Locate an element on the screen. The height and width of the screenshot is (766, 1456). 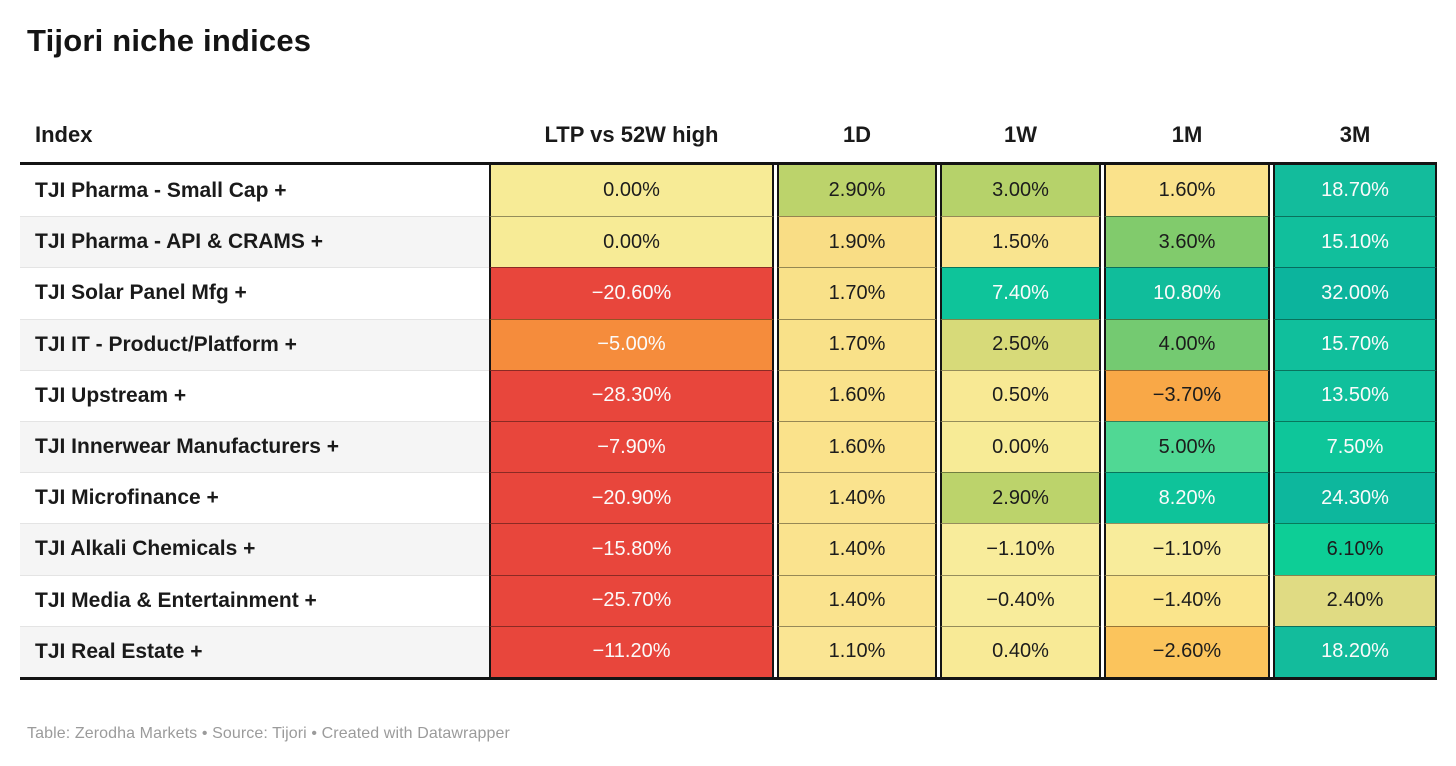
heatmap-cell-m3: 24.30% is located at coordinates (1355, 498).